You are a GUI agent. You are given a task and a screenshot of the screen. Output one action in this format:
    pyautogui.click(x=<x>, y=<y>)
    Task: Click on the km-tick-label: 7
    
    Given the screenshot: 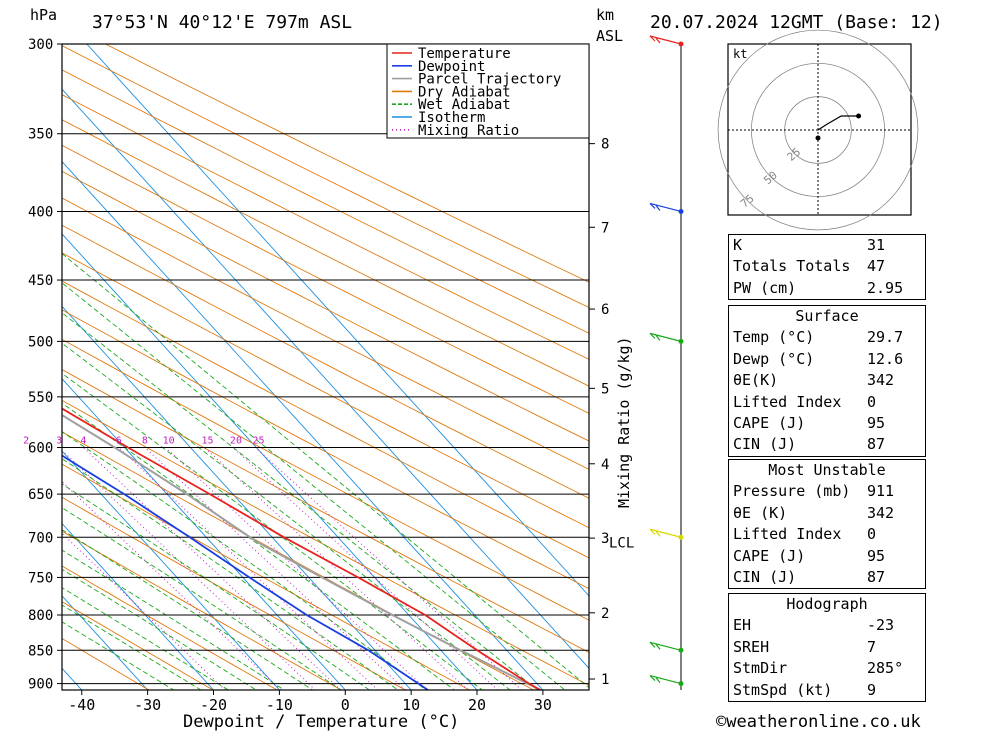 What is the action you would take?
    pyautogui.click(x=605, y=228)
    